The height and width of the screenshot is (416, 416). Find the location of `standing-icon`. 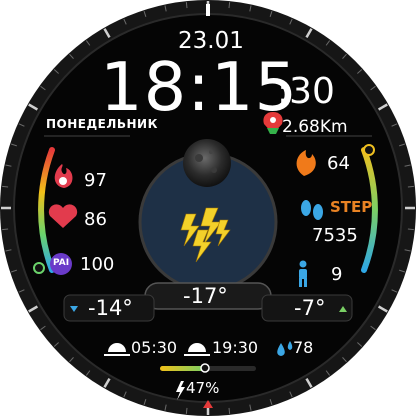

standing-icon is located at coordinates (303, 273).